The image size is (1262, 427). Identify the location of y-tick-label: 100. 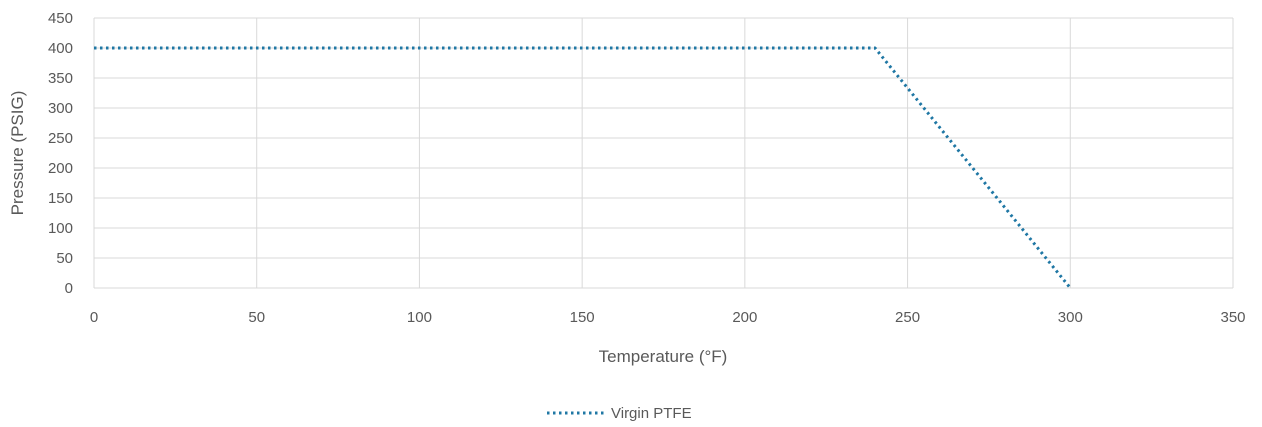
(60, 228).